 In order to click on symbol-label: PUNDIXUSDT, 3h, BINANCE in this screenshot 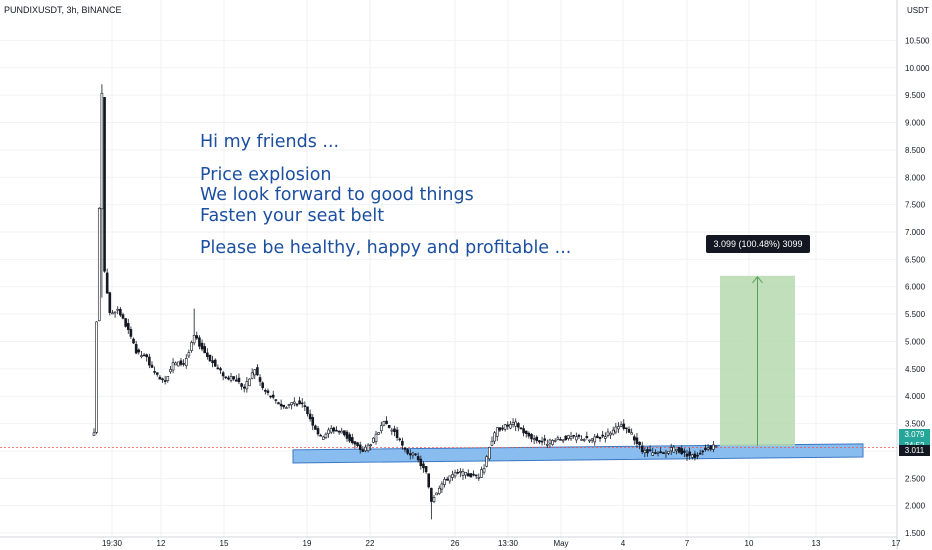, I will do `click(63, 10)`.